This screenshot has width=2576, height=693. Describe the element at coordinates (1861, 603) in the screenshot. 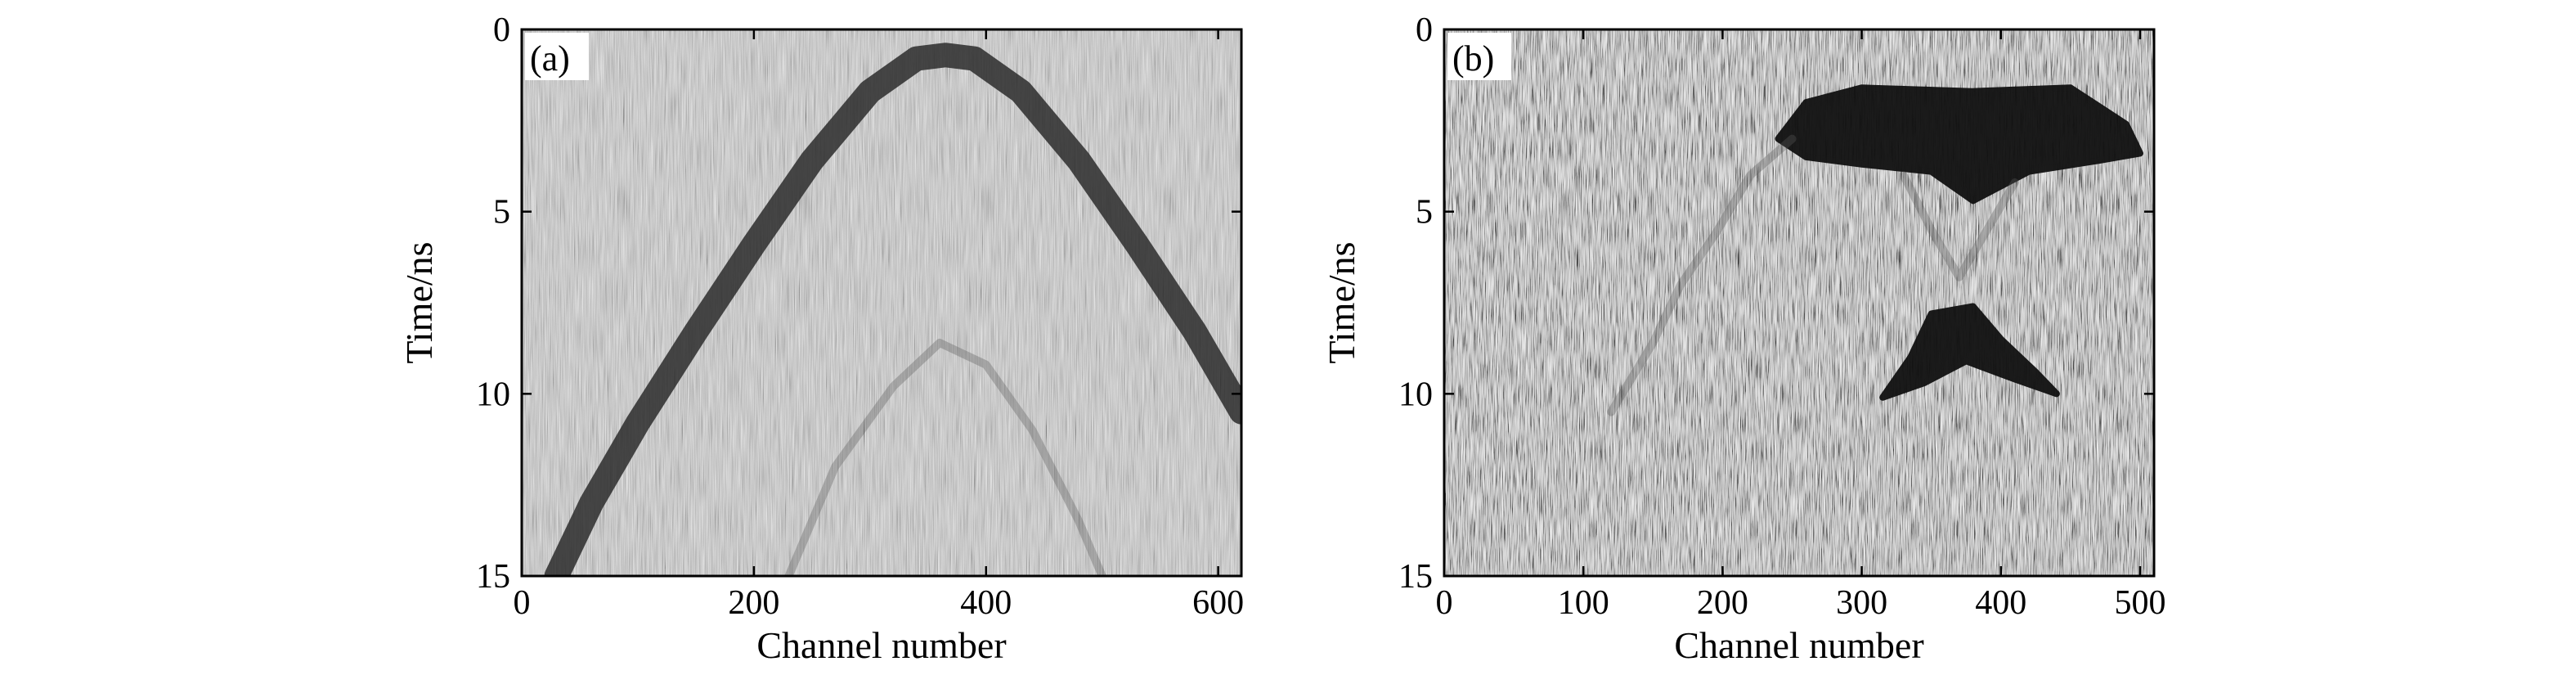

I see `x-tick-label: 300` at that location.